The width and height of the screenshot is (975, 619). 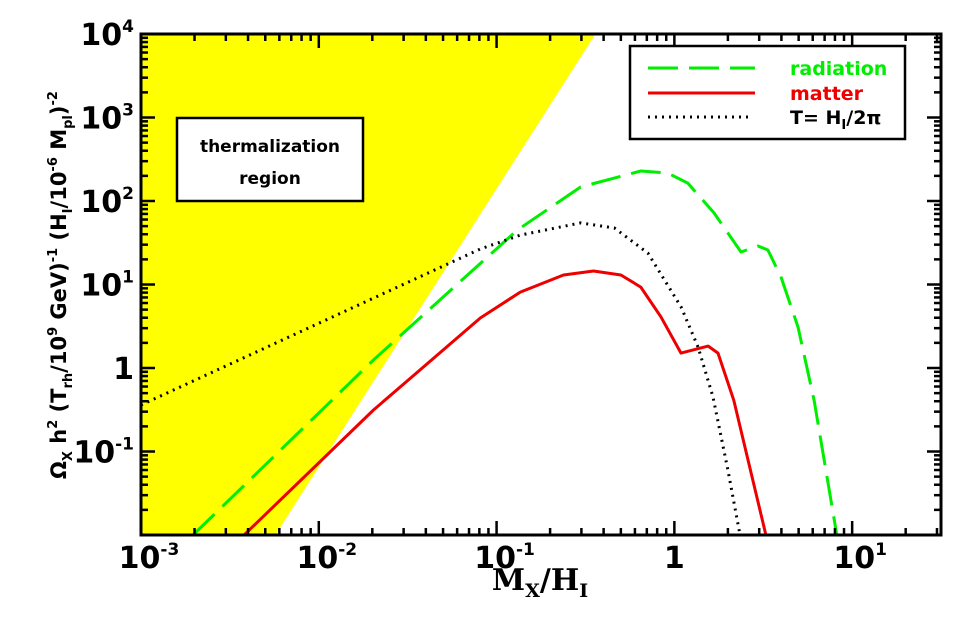 What do you see at coordinates (674, 558) in the screenshot?
I see `x-tick-label: 1` at bounding box center [674, 558].